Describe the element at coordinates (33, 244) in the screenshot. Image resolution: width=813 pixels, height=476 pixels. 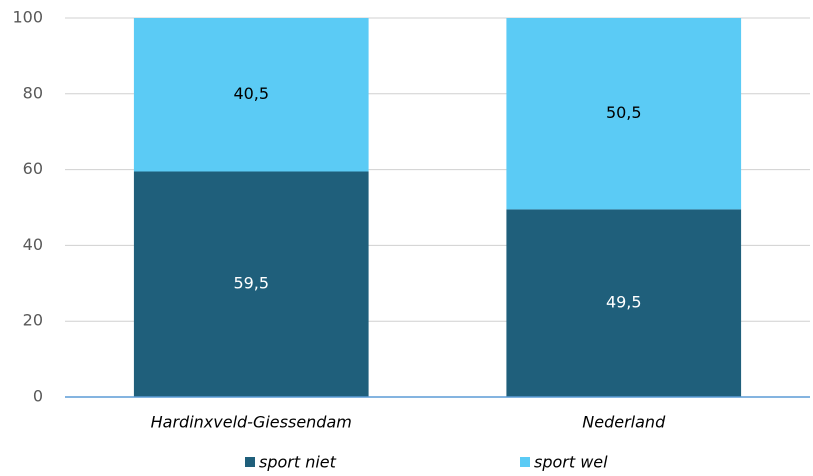
I see `y-tick-label: 40` at that location.